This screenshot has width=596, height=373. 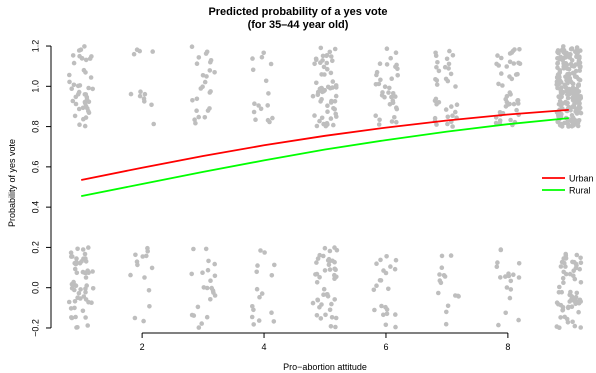 What do you see at coordinates (325, 342) in the screenshot?
I see `x-axis: 2 4 6 8` at bounding box center [325, 342].